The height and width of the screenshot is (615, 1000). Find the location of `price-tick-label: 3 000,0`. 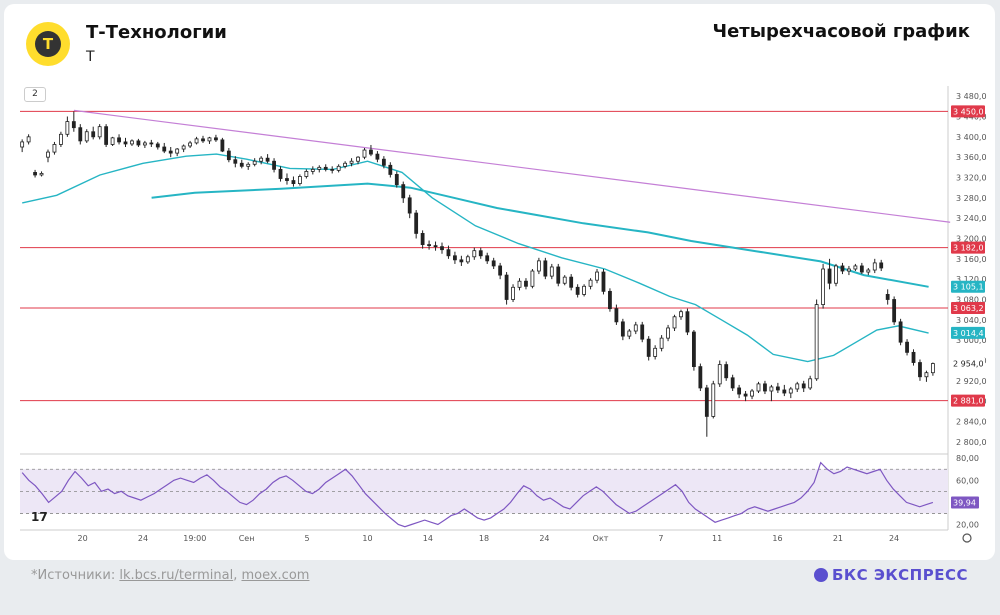

price-tick-label: 3 000,0 is located at coordinates (971, 340).